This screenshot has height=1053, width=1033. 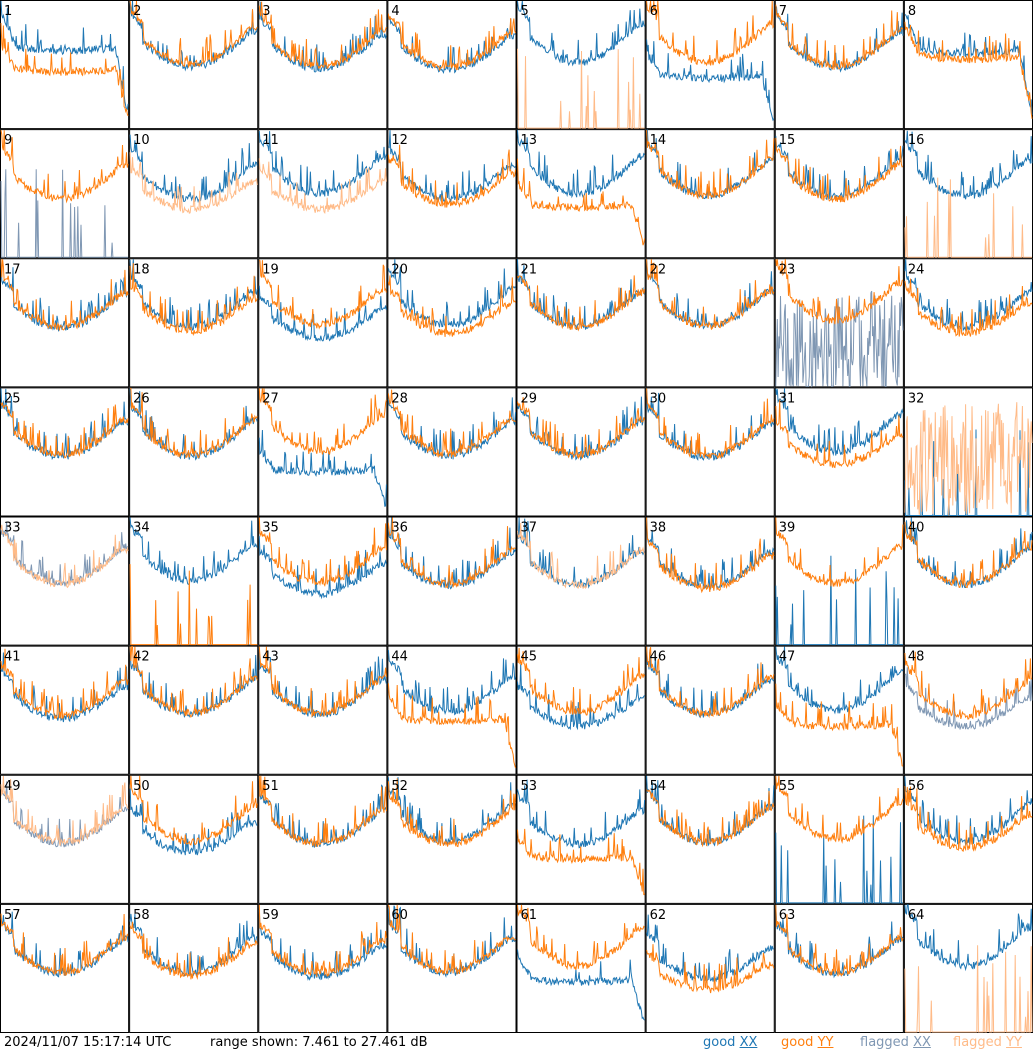 What do you see at coordinates (581, 323) in the screenshot?
I see `panel-21: 21` at bounding box center [581, 323].